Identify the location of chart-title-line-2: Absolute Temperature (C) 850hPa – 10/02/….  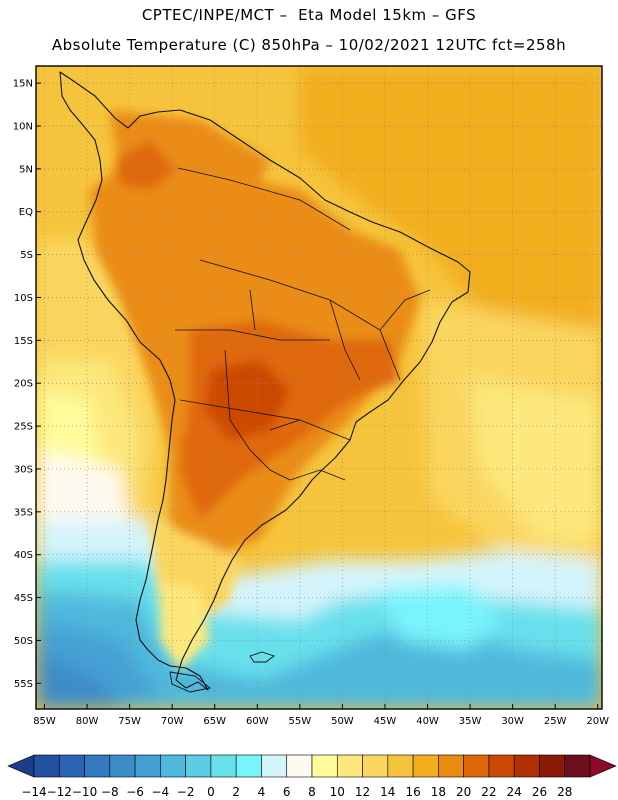
(309, 45).